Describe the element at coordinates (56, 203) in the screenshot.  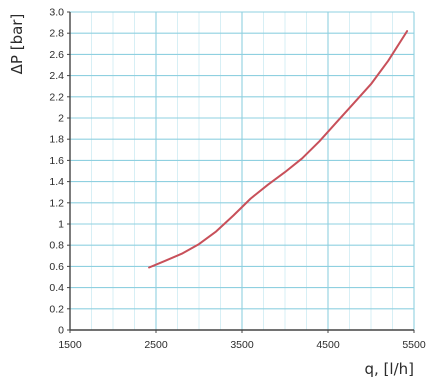
I see `y-tick-label: 1.2` at that location.